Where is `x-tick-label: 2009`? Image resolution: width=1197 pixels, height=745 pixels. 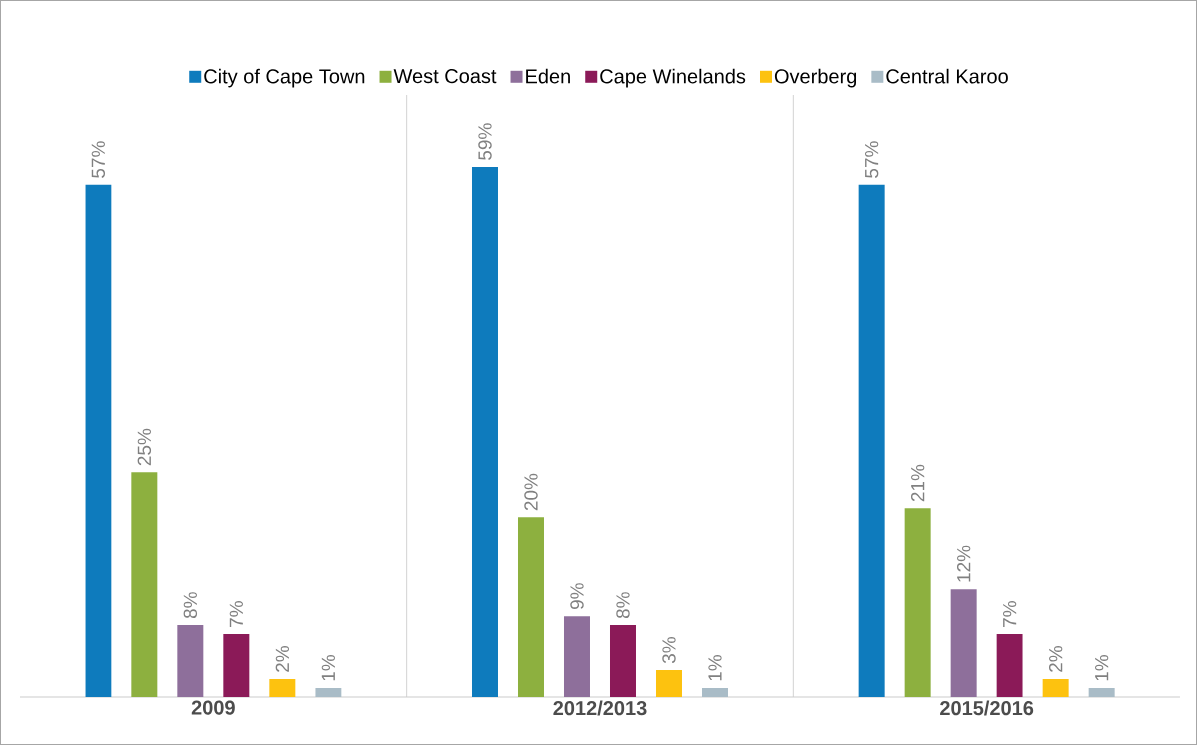 x-tick-label: 2009 is located at coordinates (213, 707).